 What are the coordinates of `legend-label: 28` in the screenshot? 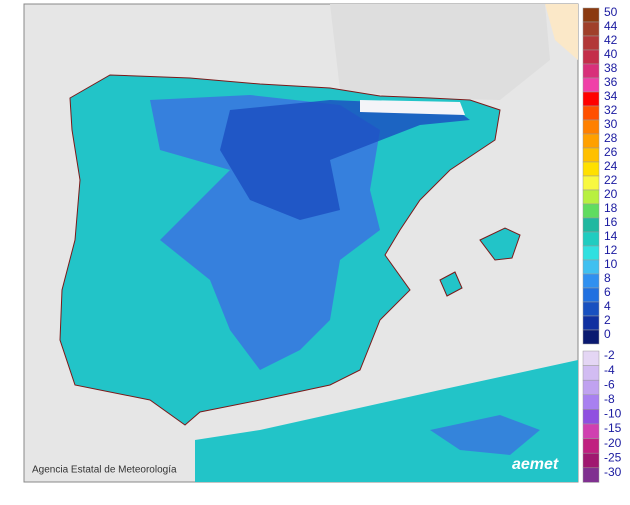 It's located at (611, 138).